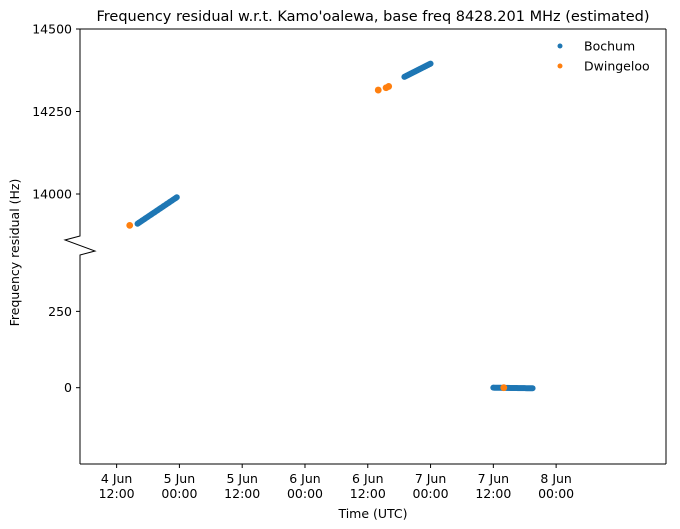 The height and width of the screenshot is (529, 680). Describe the element at coordinates (52, 194) in the screenshot. I see `y-tick-label: 14000` at that location.